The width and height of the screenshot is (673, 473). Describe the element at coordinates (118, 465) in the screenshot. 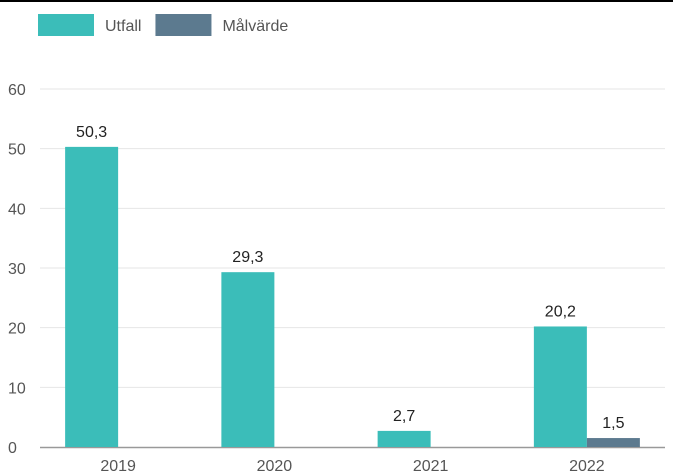

I see `x-tick-label: 2019` at that location.